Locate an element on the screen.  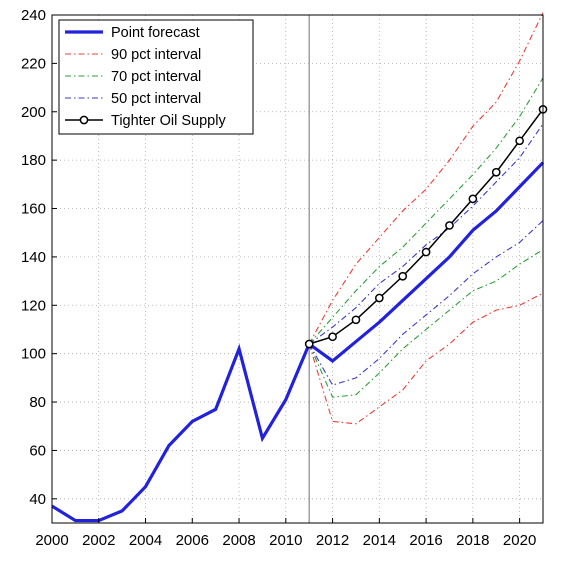
legend-label: Point forecast is located at coordinates (155, 33).